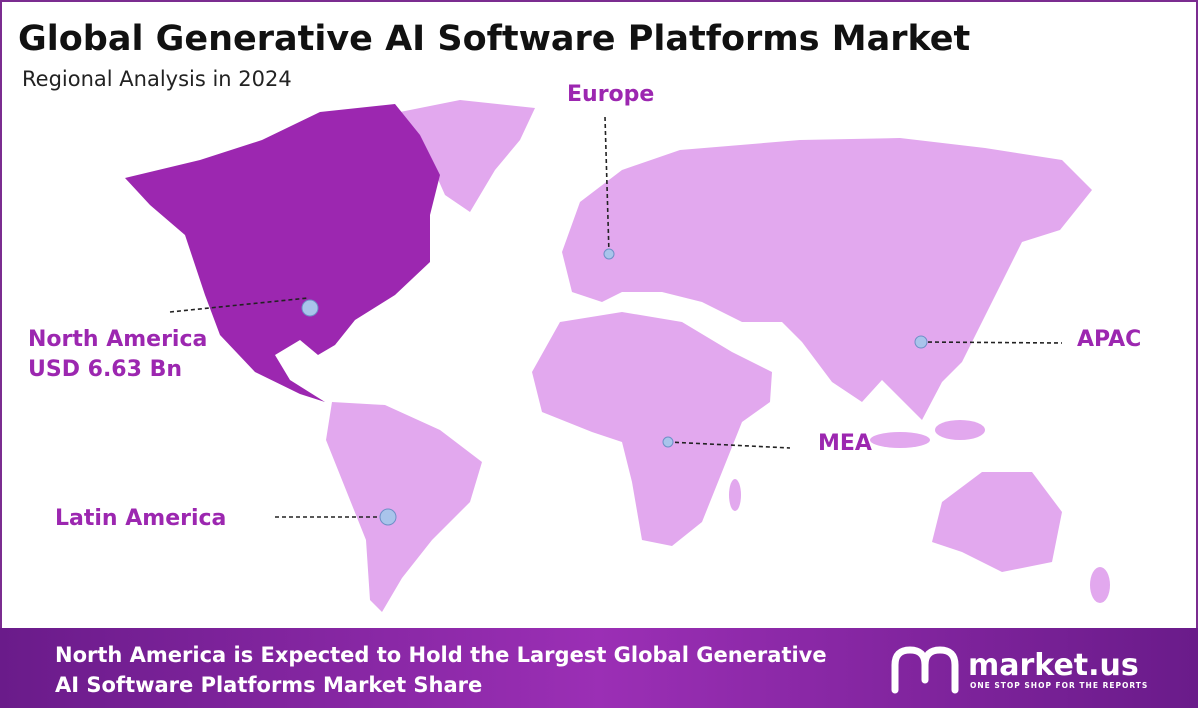 Image resolution: width=1198 pixels, height=708 pixels. I want to click on region-label: Europe, so click(610, 94).